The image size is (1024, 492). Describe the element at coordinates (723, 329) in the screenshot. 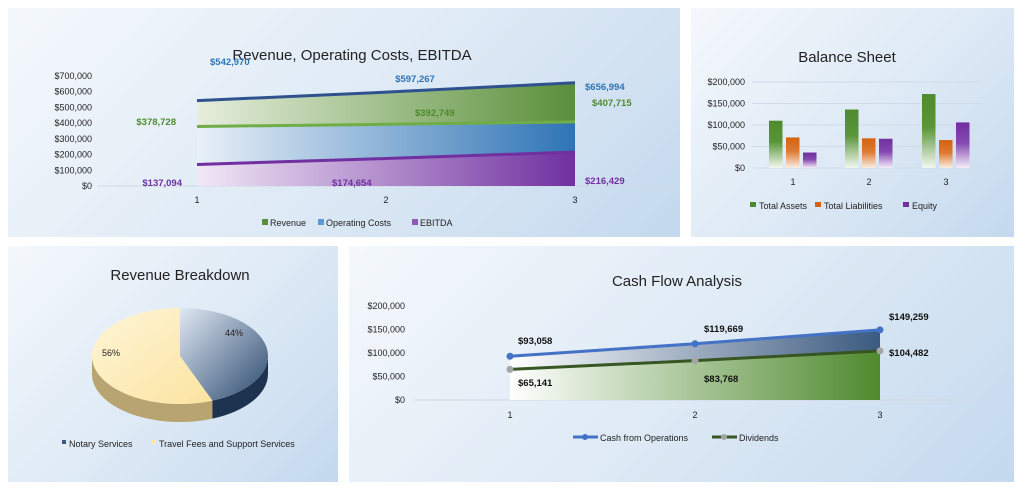

I see `data-label: $119,669` at that location.